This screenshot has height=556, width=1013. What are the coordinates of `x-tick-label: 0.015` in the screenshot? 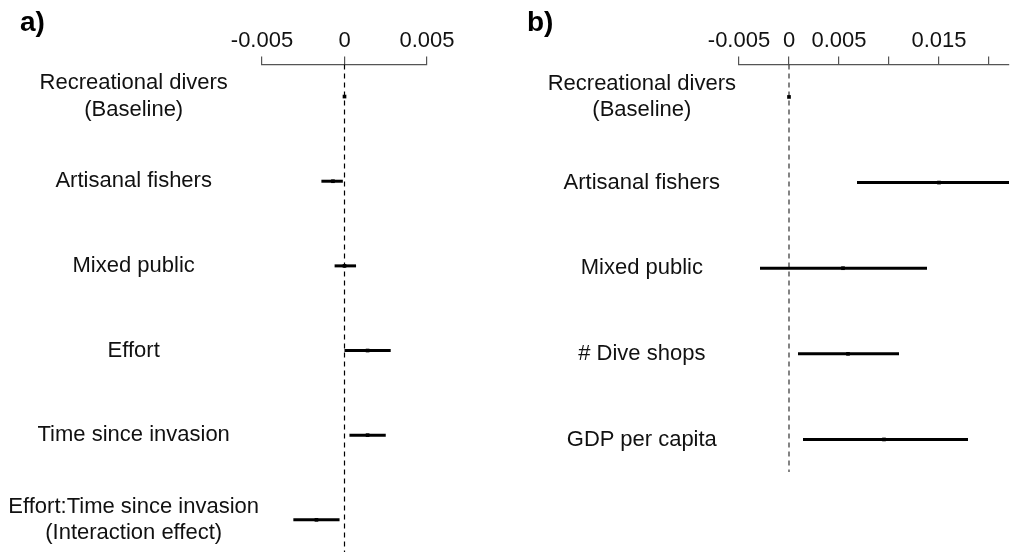 It's located at (939, 40).